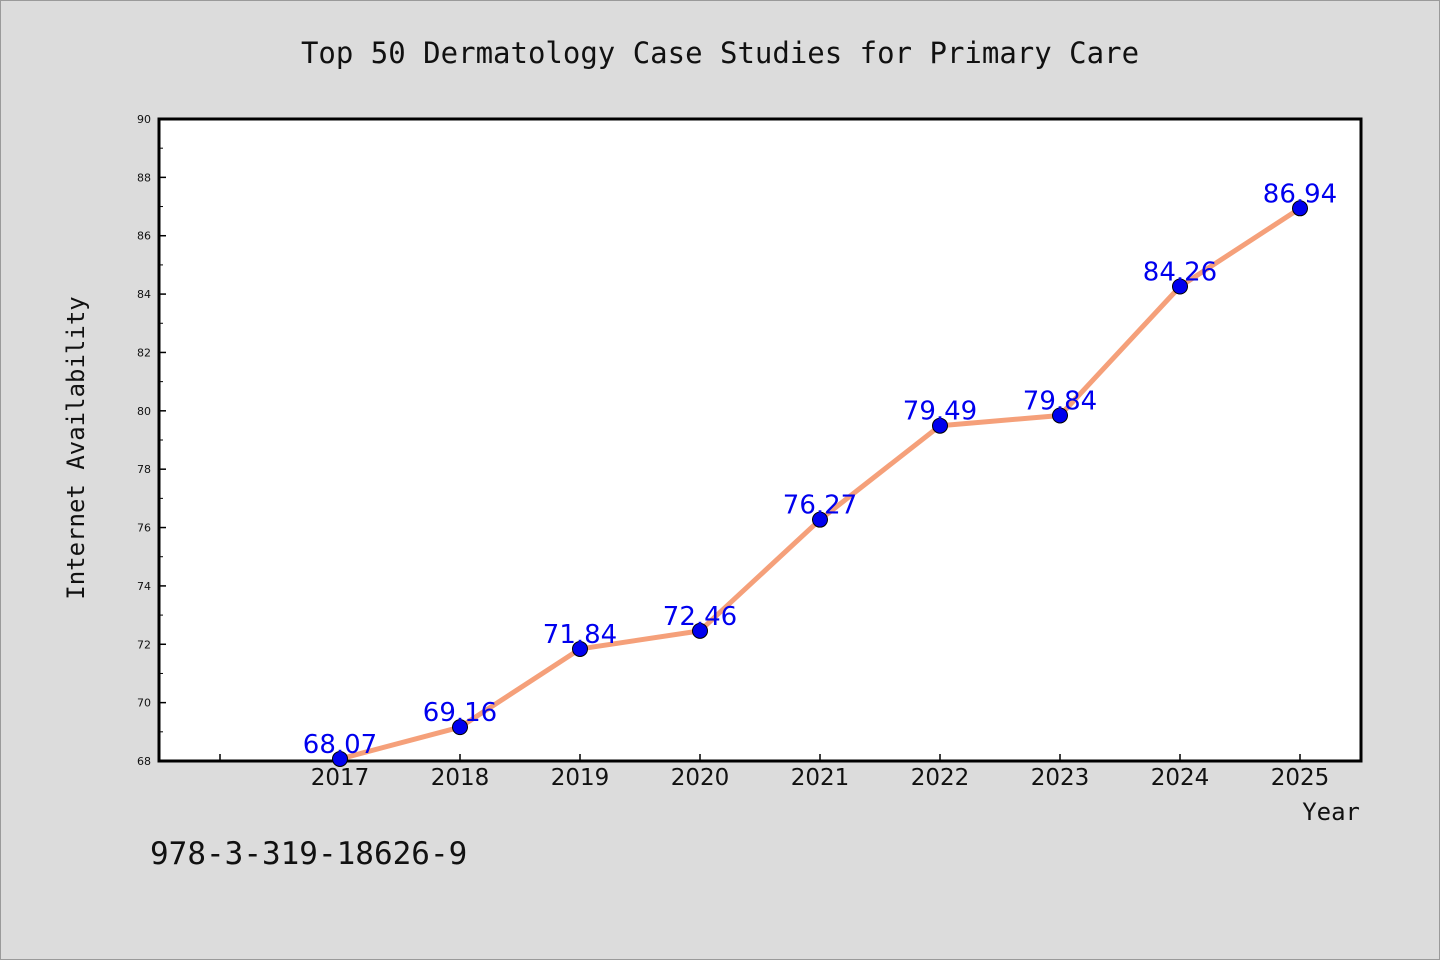  Describe the element at coordinates (144, 119) in the screenshot. I see `y-tick-label: 90` at that location.